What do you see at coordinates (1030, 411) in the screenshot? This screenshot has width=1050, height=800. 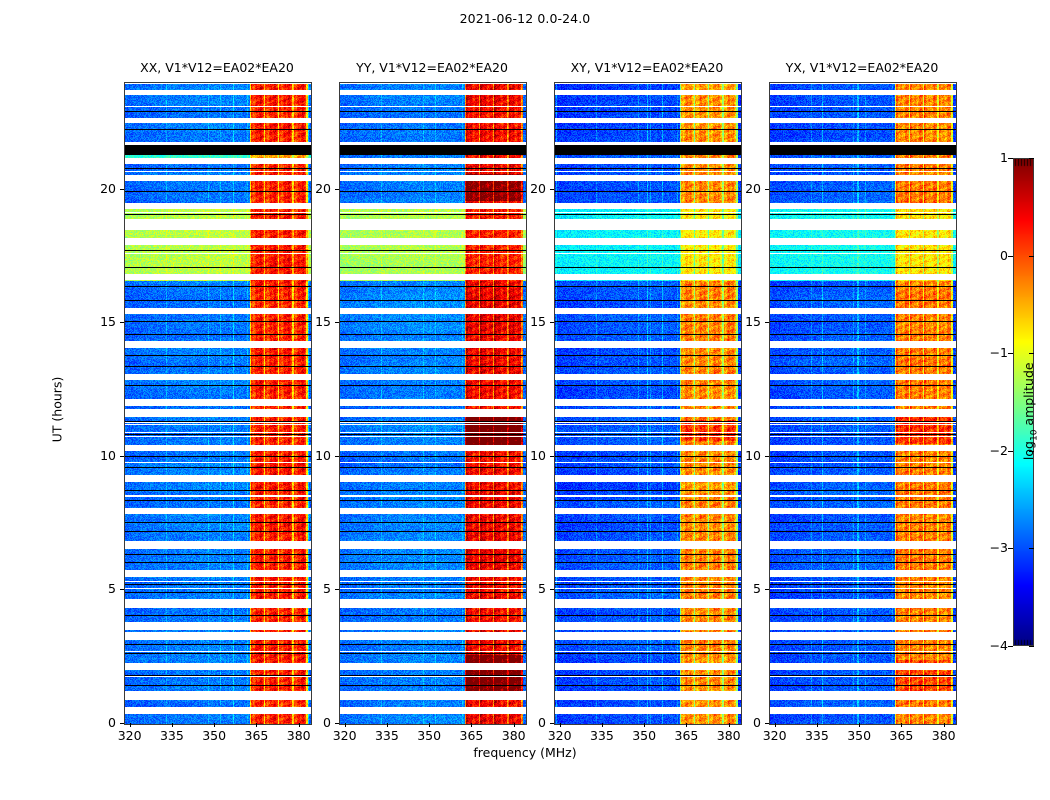 I see `colorbar-label: log10 amplitude` at bounding box center [1030, 411].